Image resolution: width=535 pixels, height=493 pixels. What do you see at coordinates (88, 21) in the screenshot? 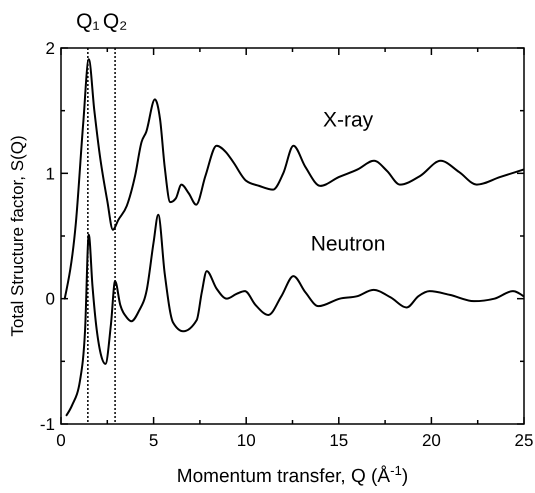
I see `ref-line-label: Q₁` at bounding box center [88, 21].